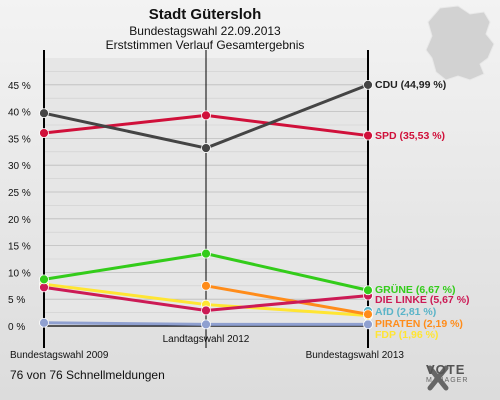 The height and width of the screenshot is (400, 500). What do you see at coordinates (410, 85) in the screenshot?
I see `series-label: CDU (44,99 %)` at bounding box center [410, 85].